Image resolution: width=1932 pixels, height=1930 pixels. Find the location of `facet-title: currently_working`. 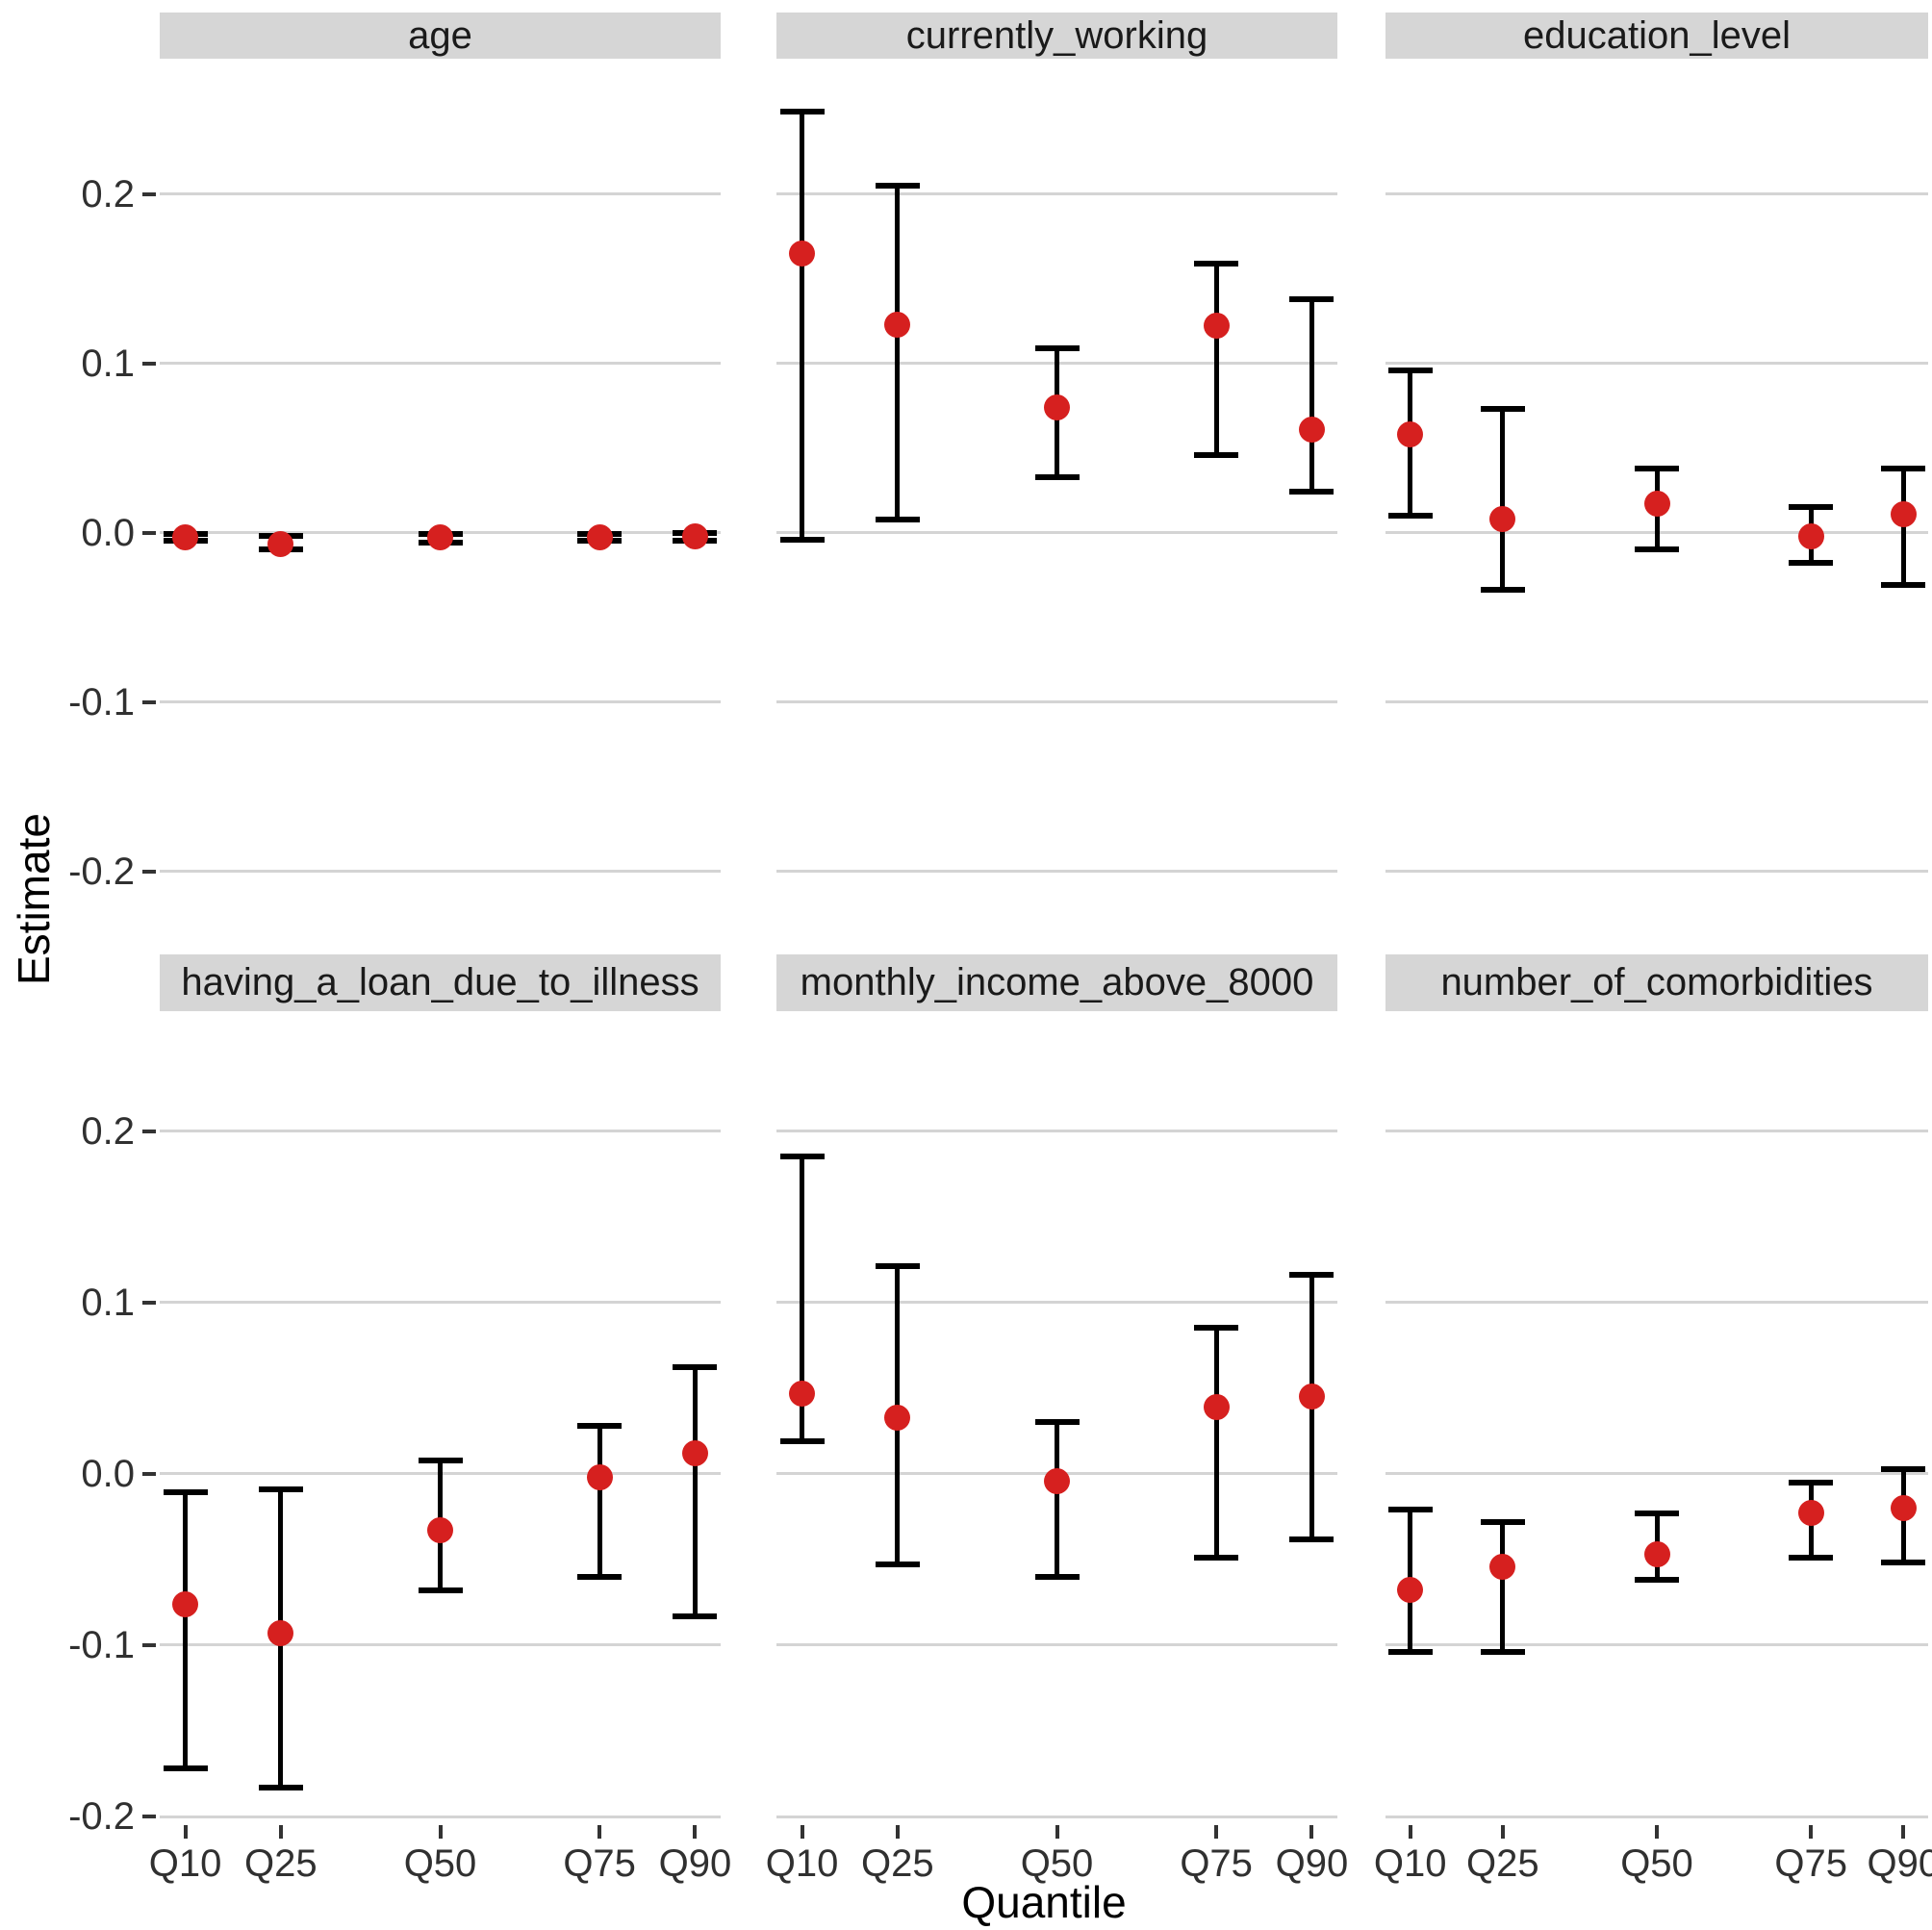

facet-title: currently_working is located at coordinates (1056, 35).